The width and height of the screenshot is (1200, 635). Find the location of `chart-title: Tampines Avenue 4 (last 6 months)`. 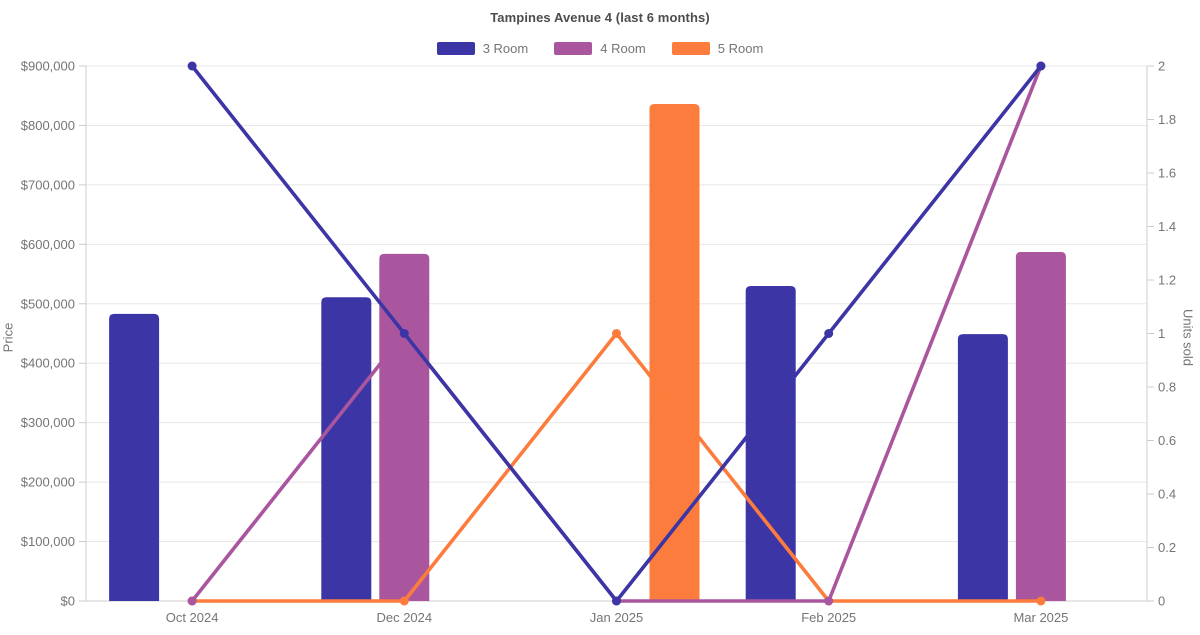

chart-title: Tampines Avenue 4 (last 6 months) is located at coordinates (600, 17).